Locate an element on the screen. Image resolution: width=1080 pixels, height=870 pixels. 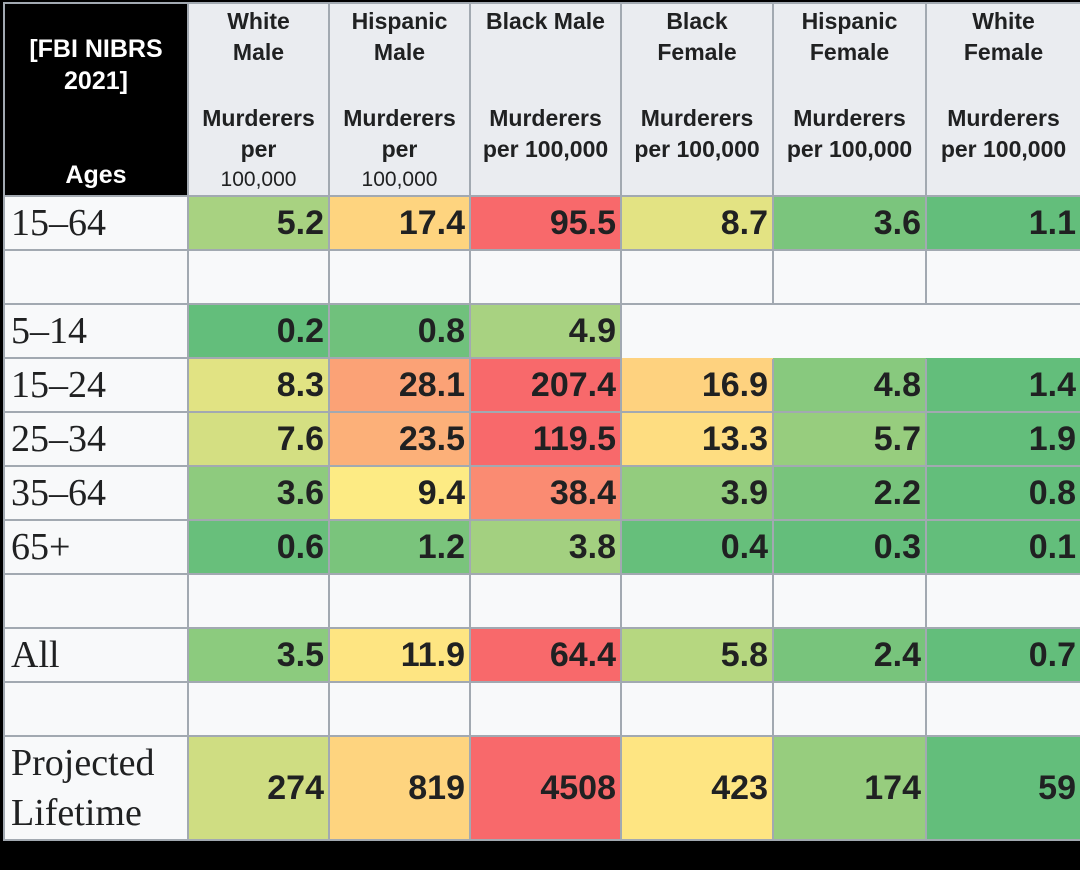
column-header-2: Black Male Murderers per 100,000 is located at coordinates (545, 99).